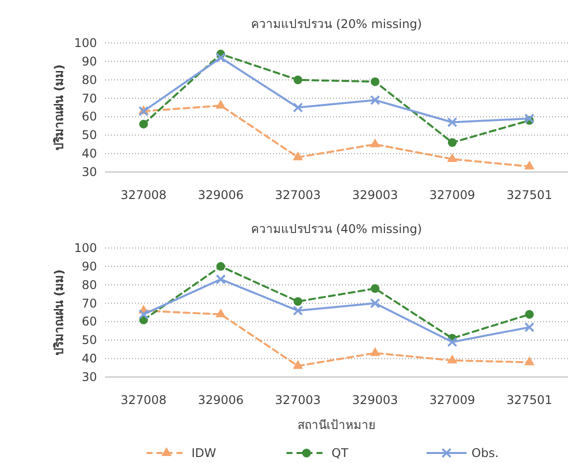 This screenshot has height=463, width=577. Describe the element at coordinates (336, 24) in the screenshot. I see `chart-title: ความแปรปรวน (20% missing)` at that location.